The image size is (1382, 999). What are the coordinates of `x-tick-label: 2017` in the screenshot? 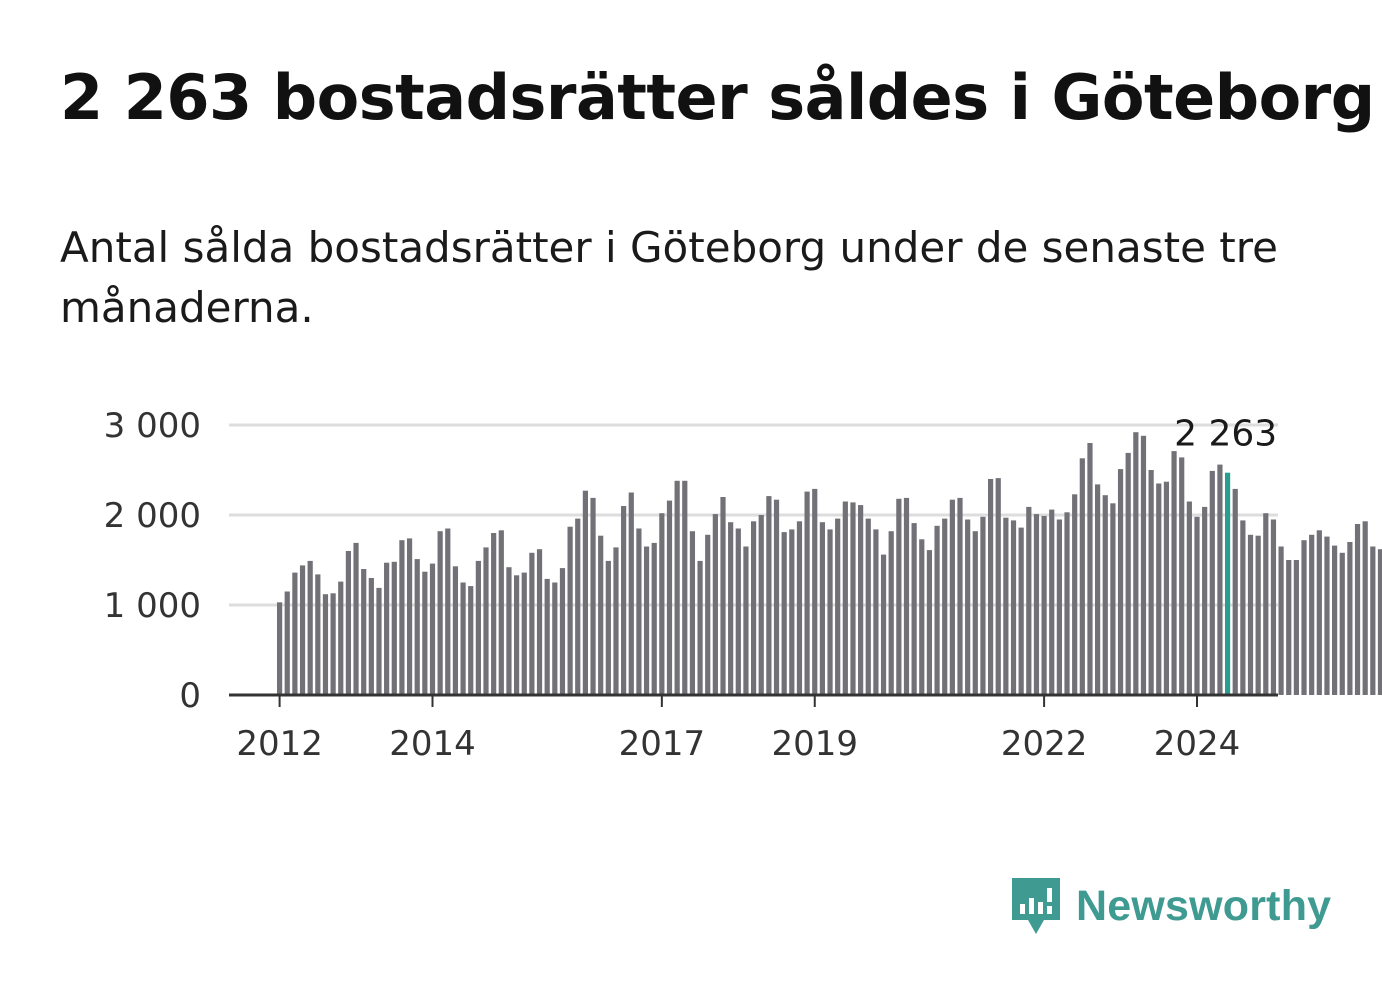 It's located at (662, 744).